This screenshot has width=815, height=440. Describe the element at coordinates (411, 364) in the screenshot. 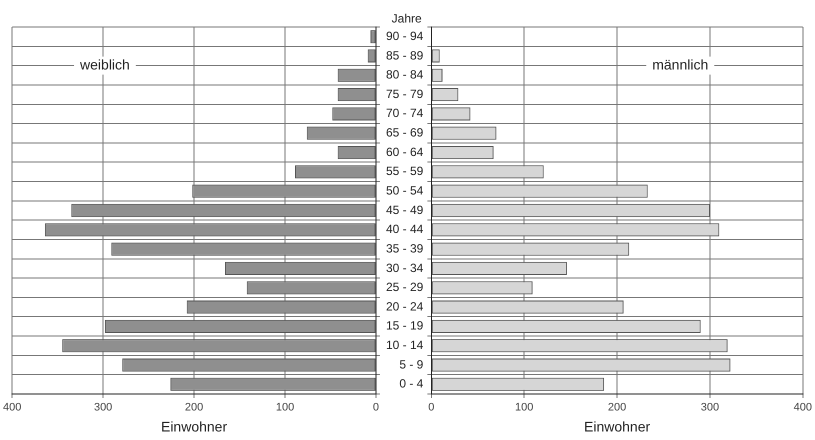

I see `y-tick-label: 5 - 9` at that location.